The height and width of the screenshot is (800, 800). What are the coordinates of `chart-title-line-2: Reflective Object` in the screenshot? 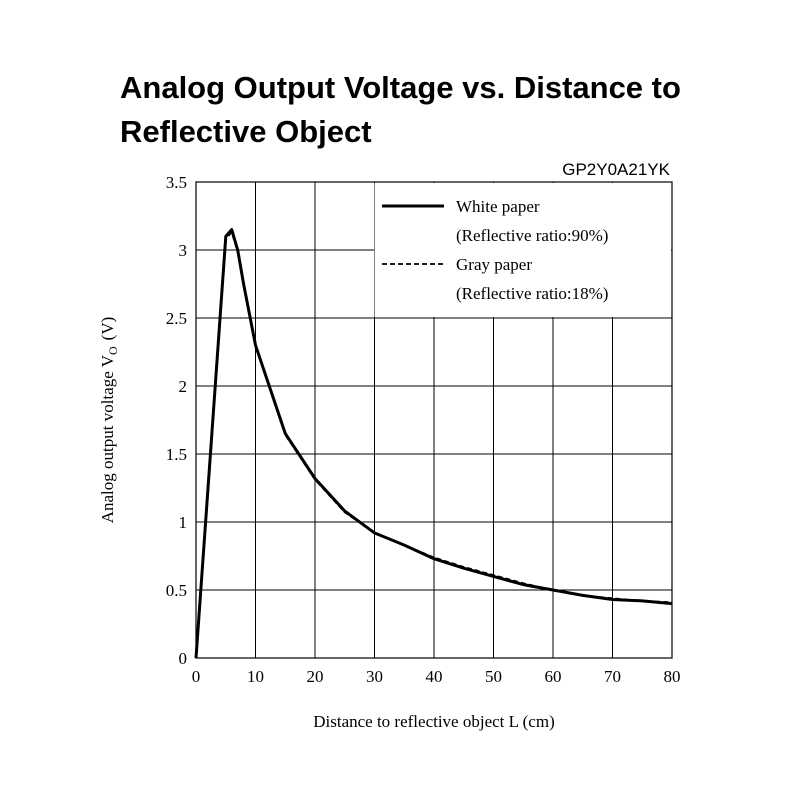 It's located at (246, 131).